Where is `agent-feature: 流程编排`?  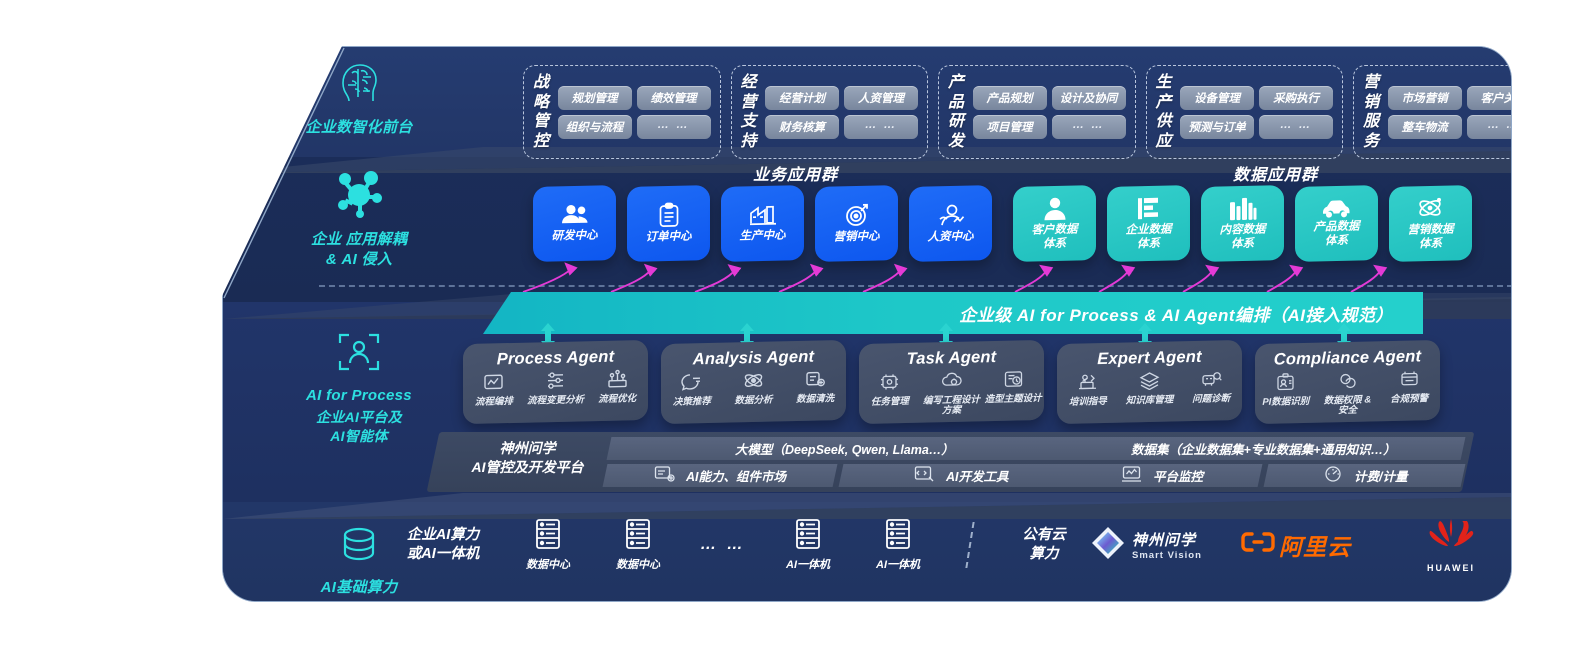 agent-feature: 流程编排 is located at coordinates (493, 390).